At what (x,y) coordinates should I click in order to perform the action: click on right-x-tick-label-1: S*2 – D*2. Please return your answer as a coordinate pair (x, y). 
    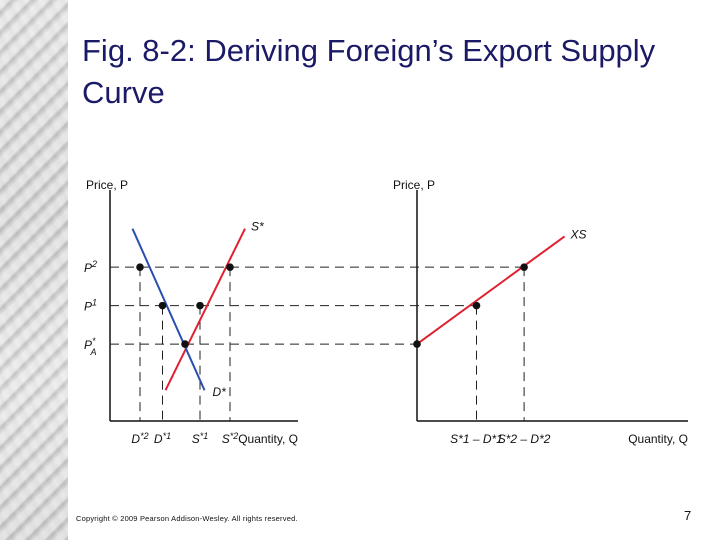
    Looking at the image, I should click on (524, 439).